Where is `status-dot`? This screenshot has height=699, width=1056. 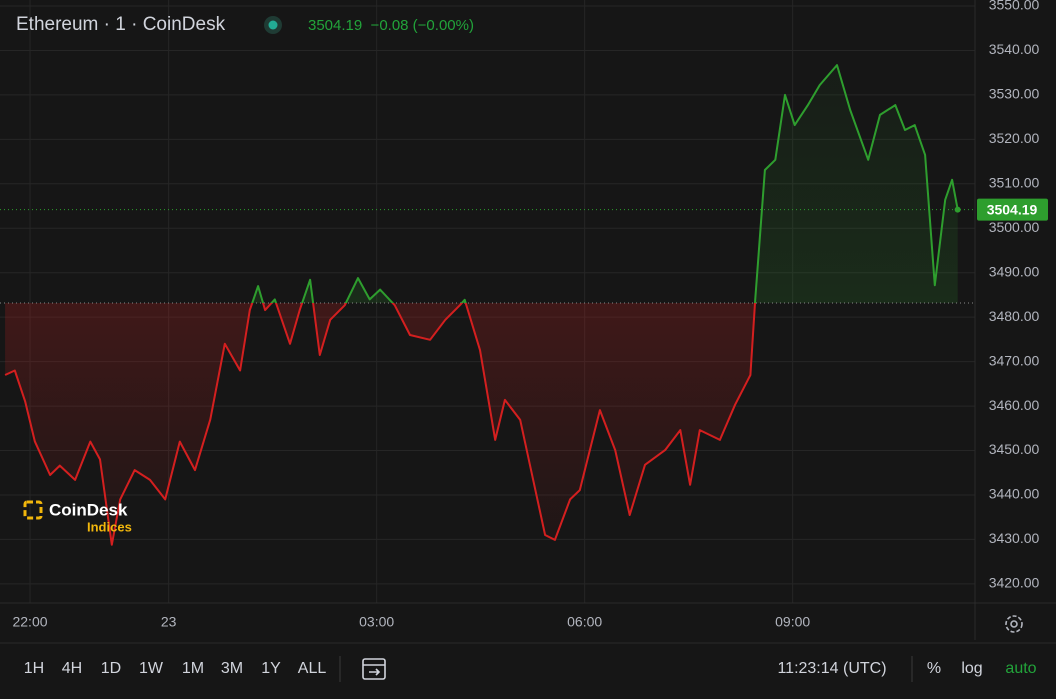
status-dot is located at coordinates (273, 25).